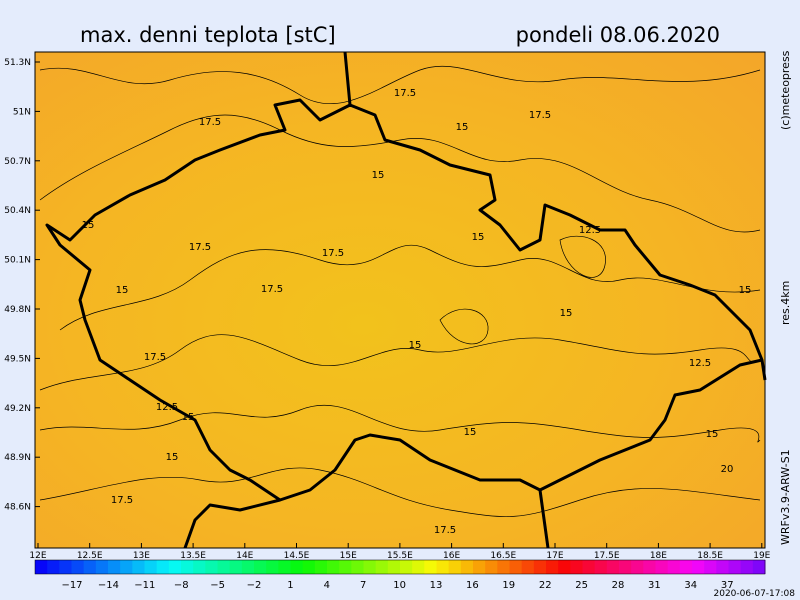 Image resolution: width=800 pixels, height=600 pixels. Describe the element at coordinates (17, 211) in the screenshot. I see `lat-label: 50.4N` at that location.